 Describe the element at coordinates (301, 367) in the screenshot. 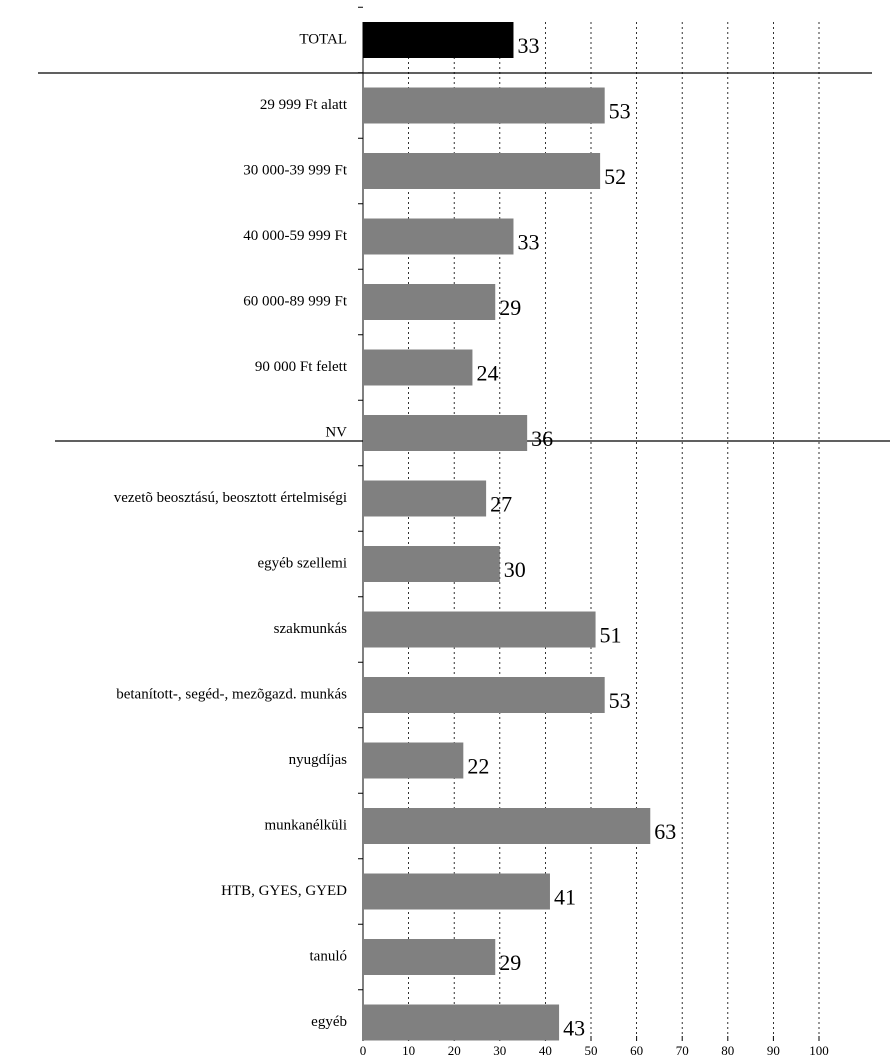

I see `y-tick-label: 90 000 Ft felett` at that location.